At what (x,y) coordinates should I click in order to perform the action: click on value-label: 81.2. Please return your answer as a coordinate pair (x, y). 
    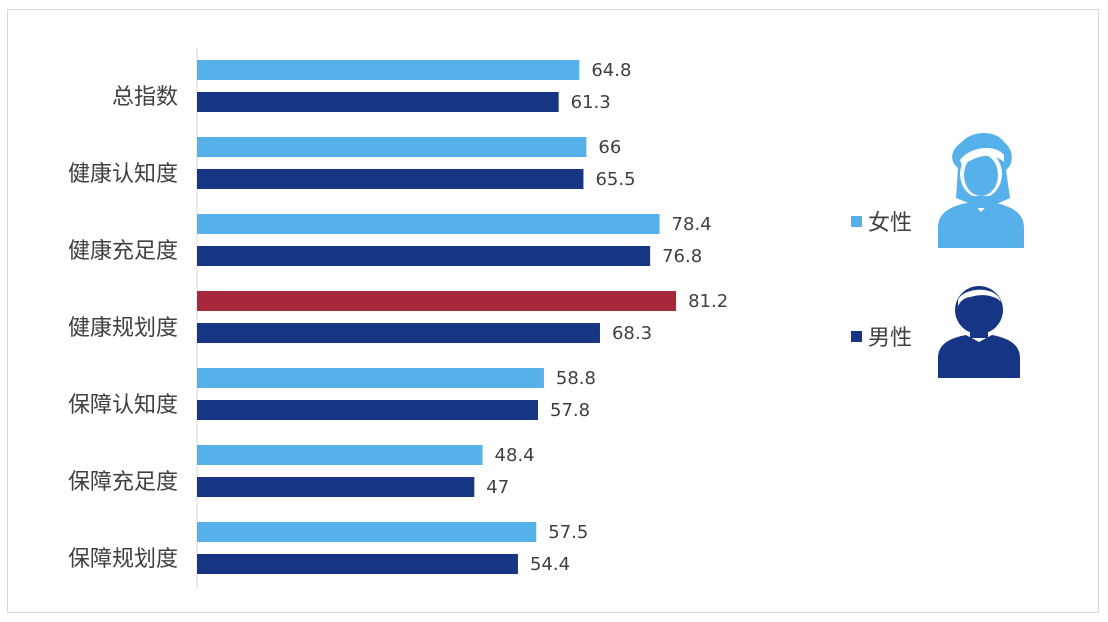
    Looking at the image, I should click on (708, 301).